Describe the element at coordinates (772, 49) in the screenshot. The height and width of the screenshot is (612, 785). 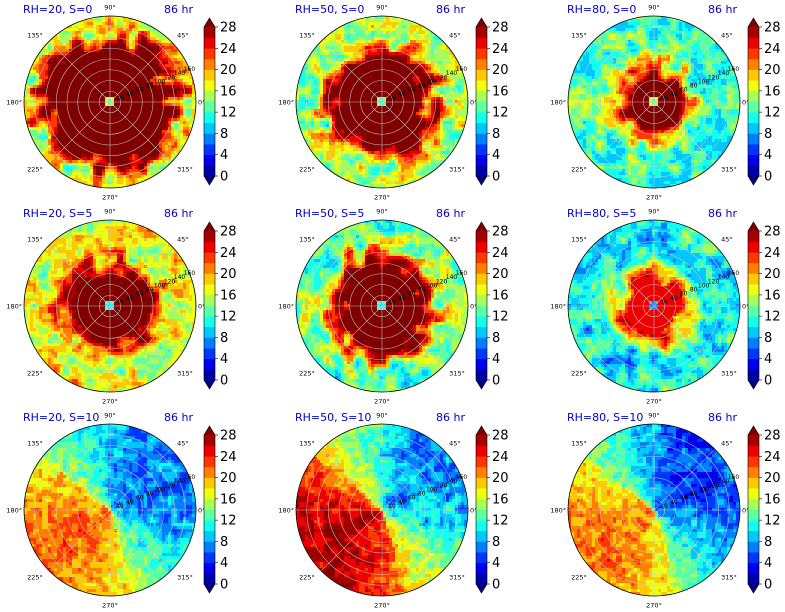
I see `colorbar-tick-label: 24` at that location.